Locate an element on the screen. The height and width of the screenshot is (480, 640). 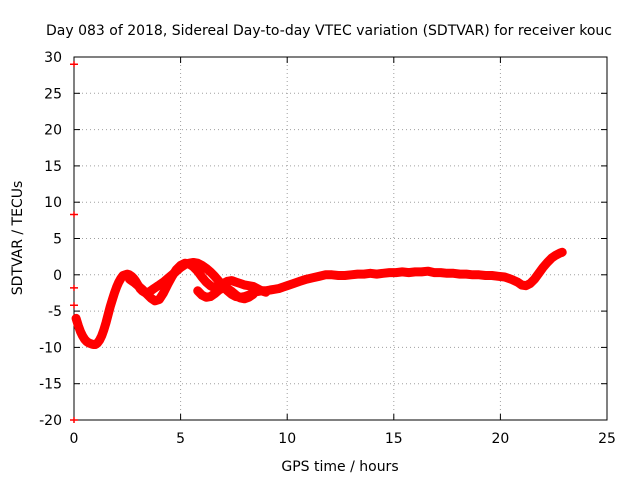
y-tick-label: 10 is located at coordinates (53, 203).